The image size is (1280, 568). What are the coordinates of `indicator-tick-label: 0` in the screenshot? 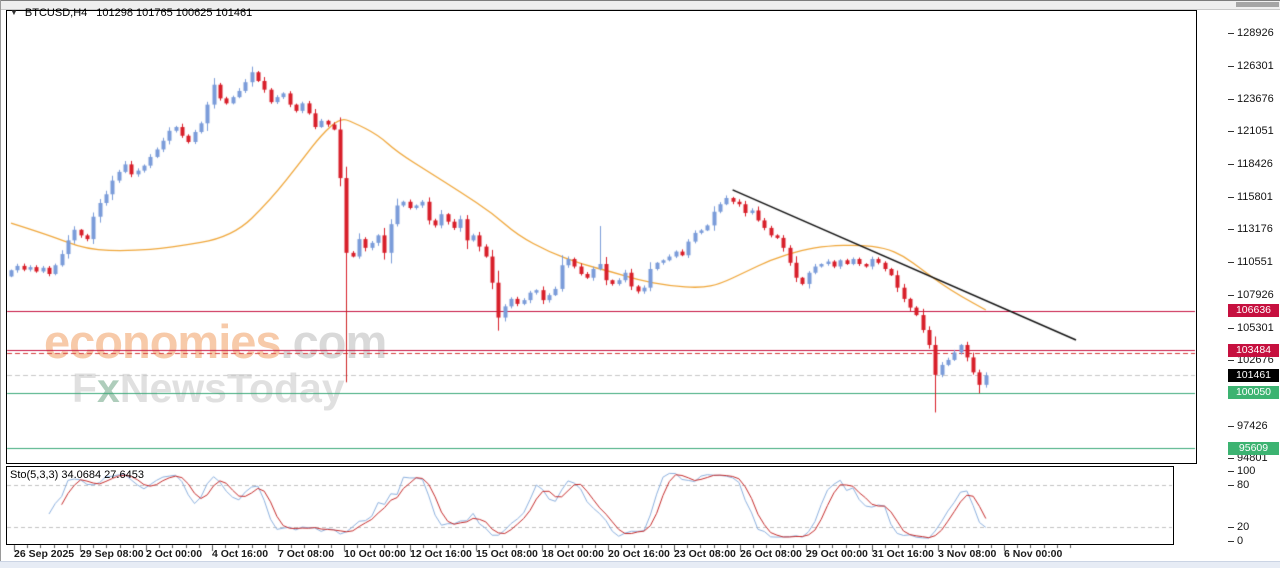 It's located at (1240, 541).